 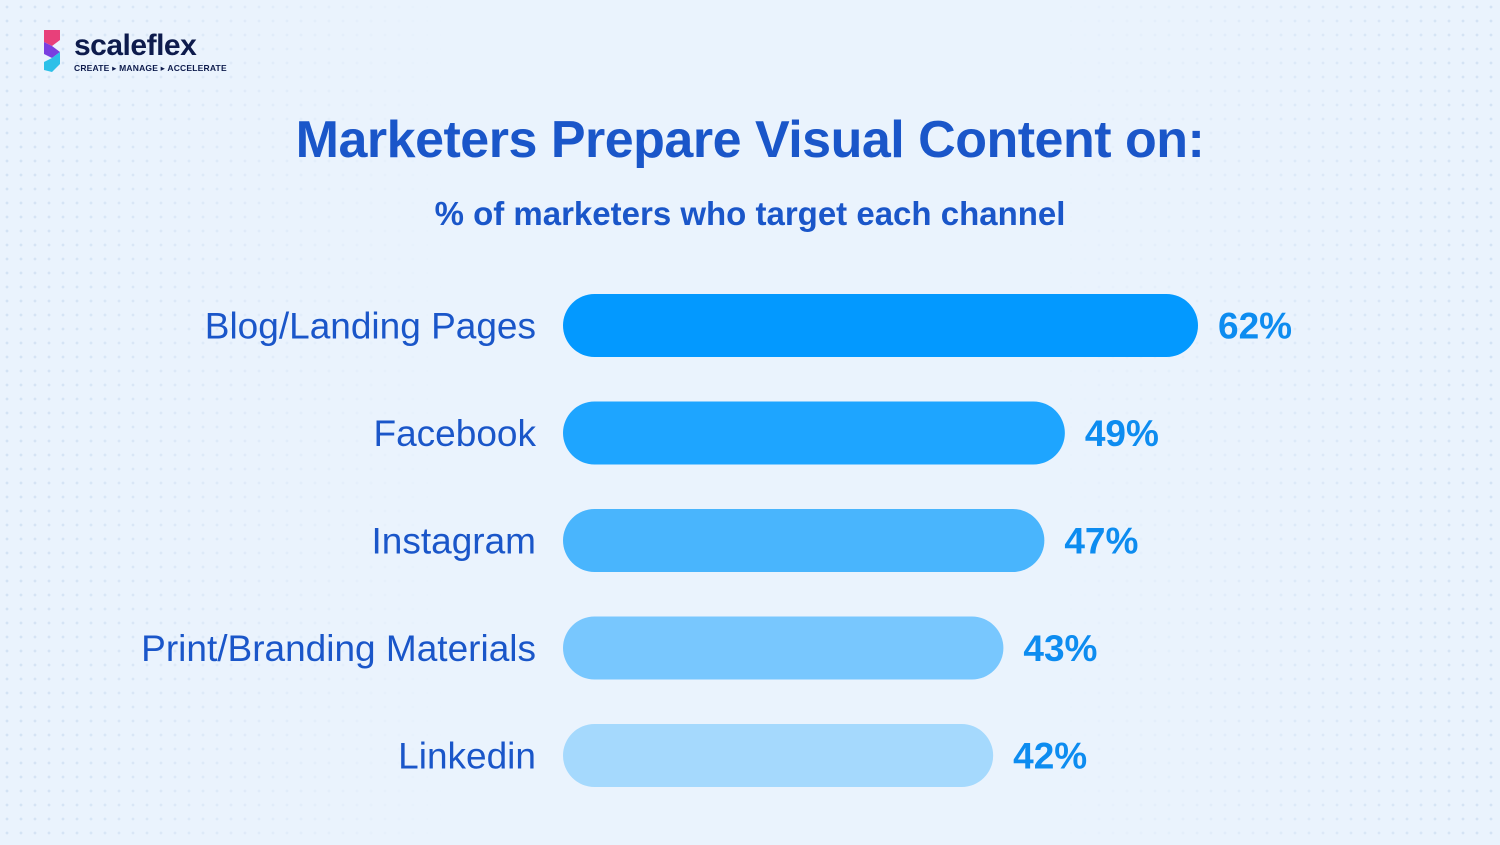 What do you see at coordinates (455, 433) in the screenshot?
I see `category-label: Facebook` at bounding box center [455, 433].